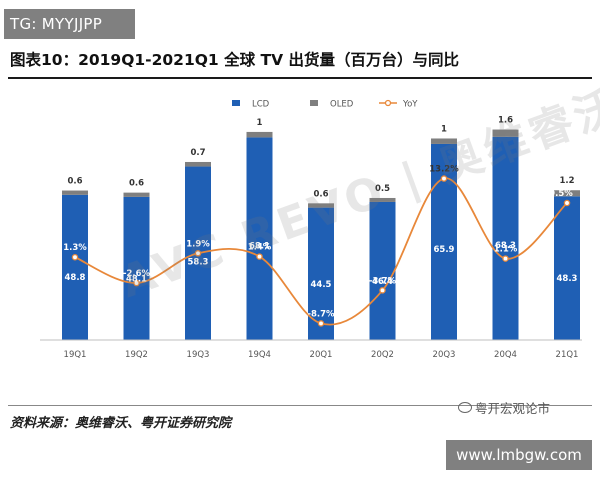 The height and width of the screenshot is (480, 600). I want to click on lcd-value-label: 58.3, so click(198, 263).